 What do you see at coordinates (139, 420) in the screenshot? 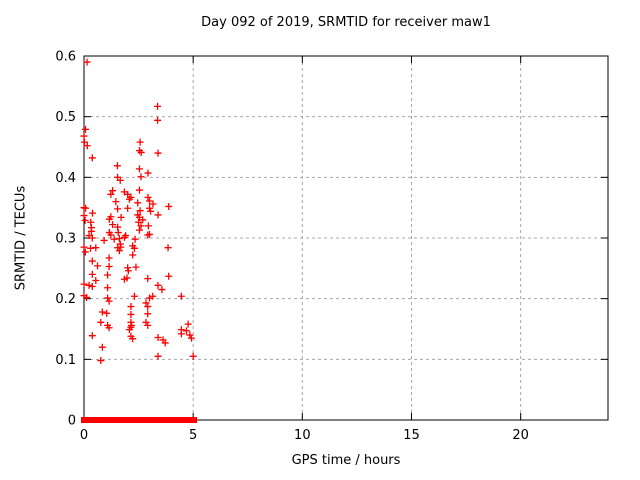
I see `baseline-points` at bounding box center [139, 420].